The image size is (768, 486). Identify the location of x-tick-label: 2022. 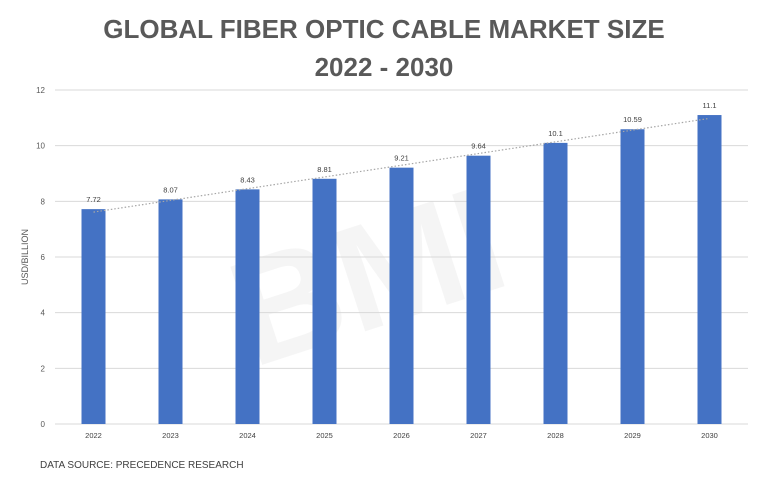
(93, 435).